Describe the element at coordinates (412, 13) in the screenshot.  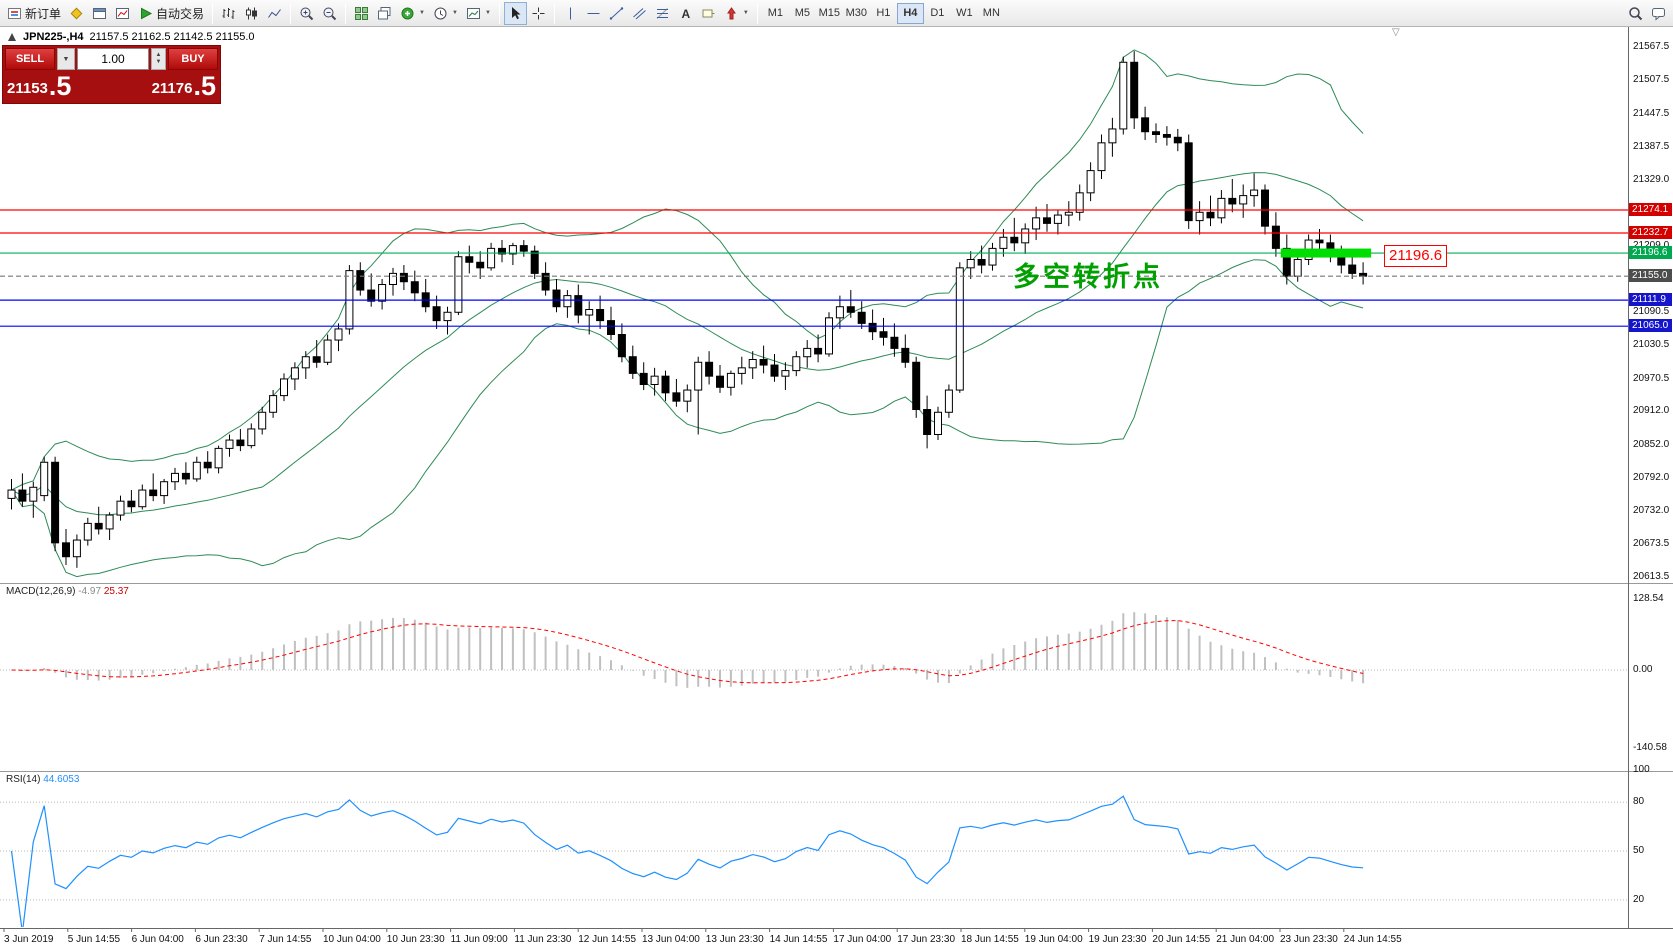
I see `indicators-button: ▼` at that location.